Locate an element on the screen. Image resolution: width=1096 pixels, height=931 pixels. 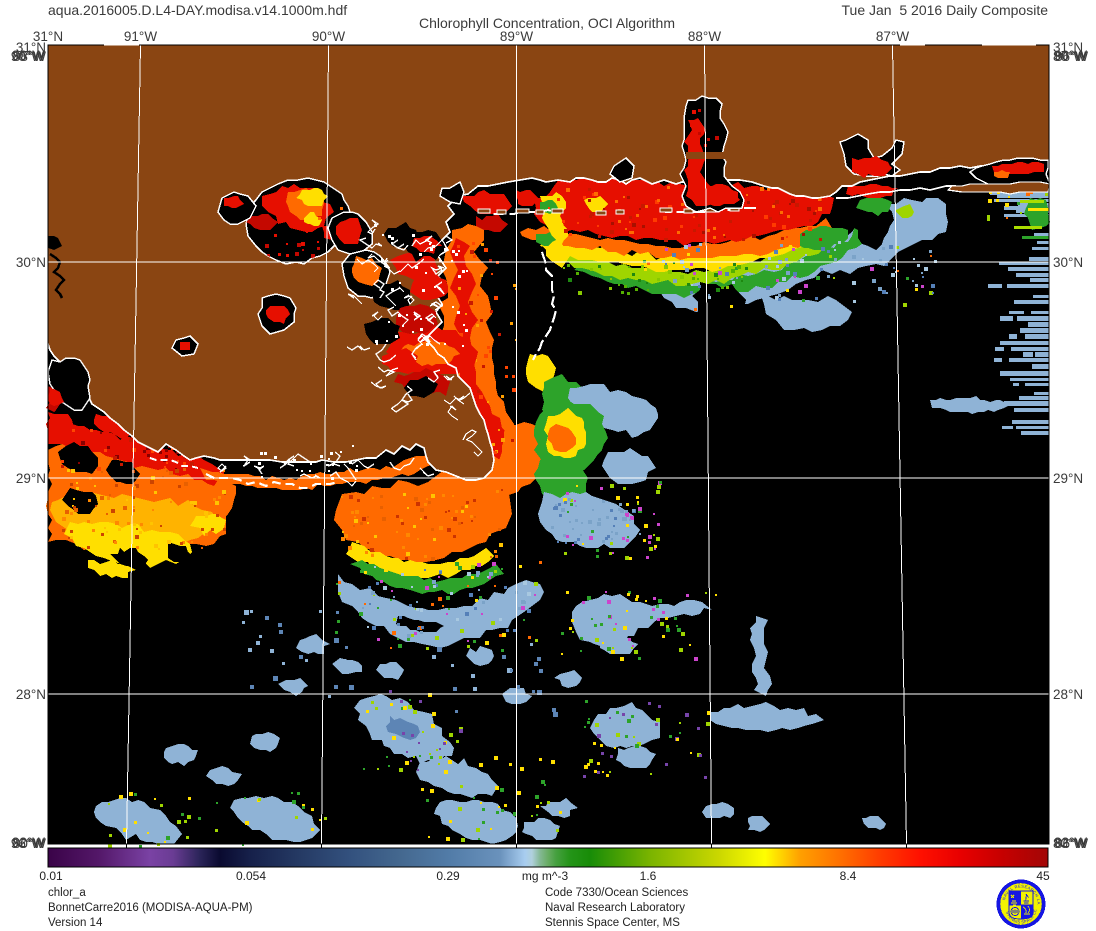
svg-text:Chlorophyll Concentration, OCI: Chlorophyll Concentration, OCI Algorithm is located at coordinates (547, 23).